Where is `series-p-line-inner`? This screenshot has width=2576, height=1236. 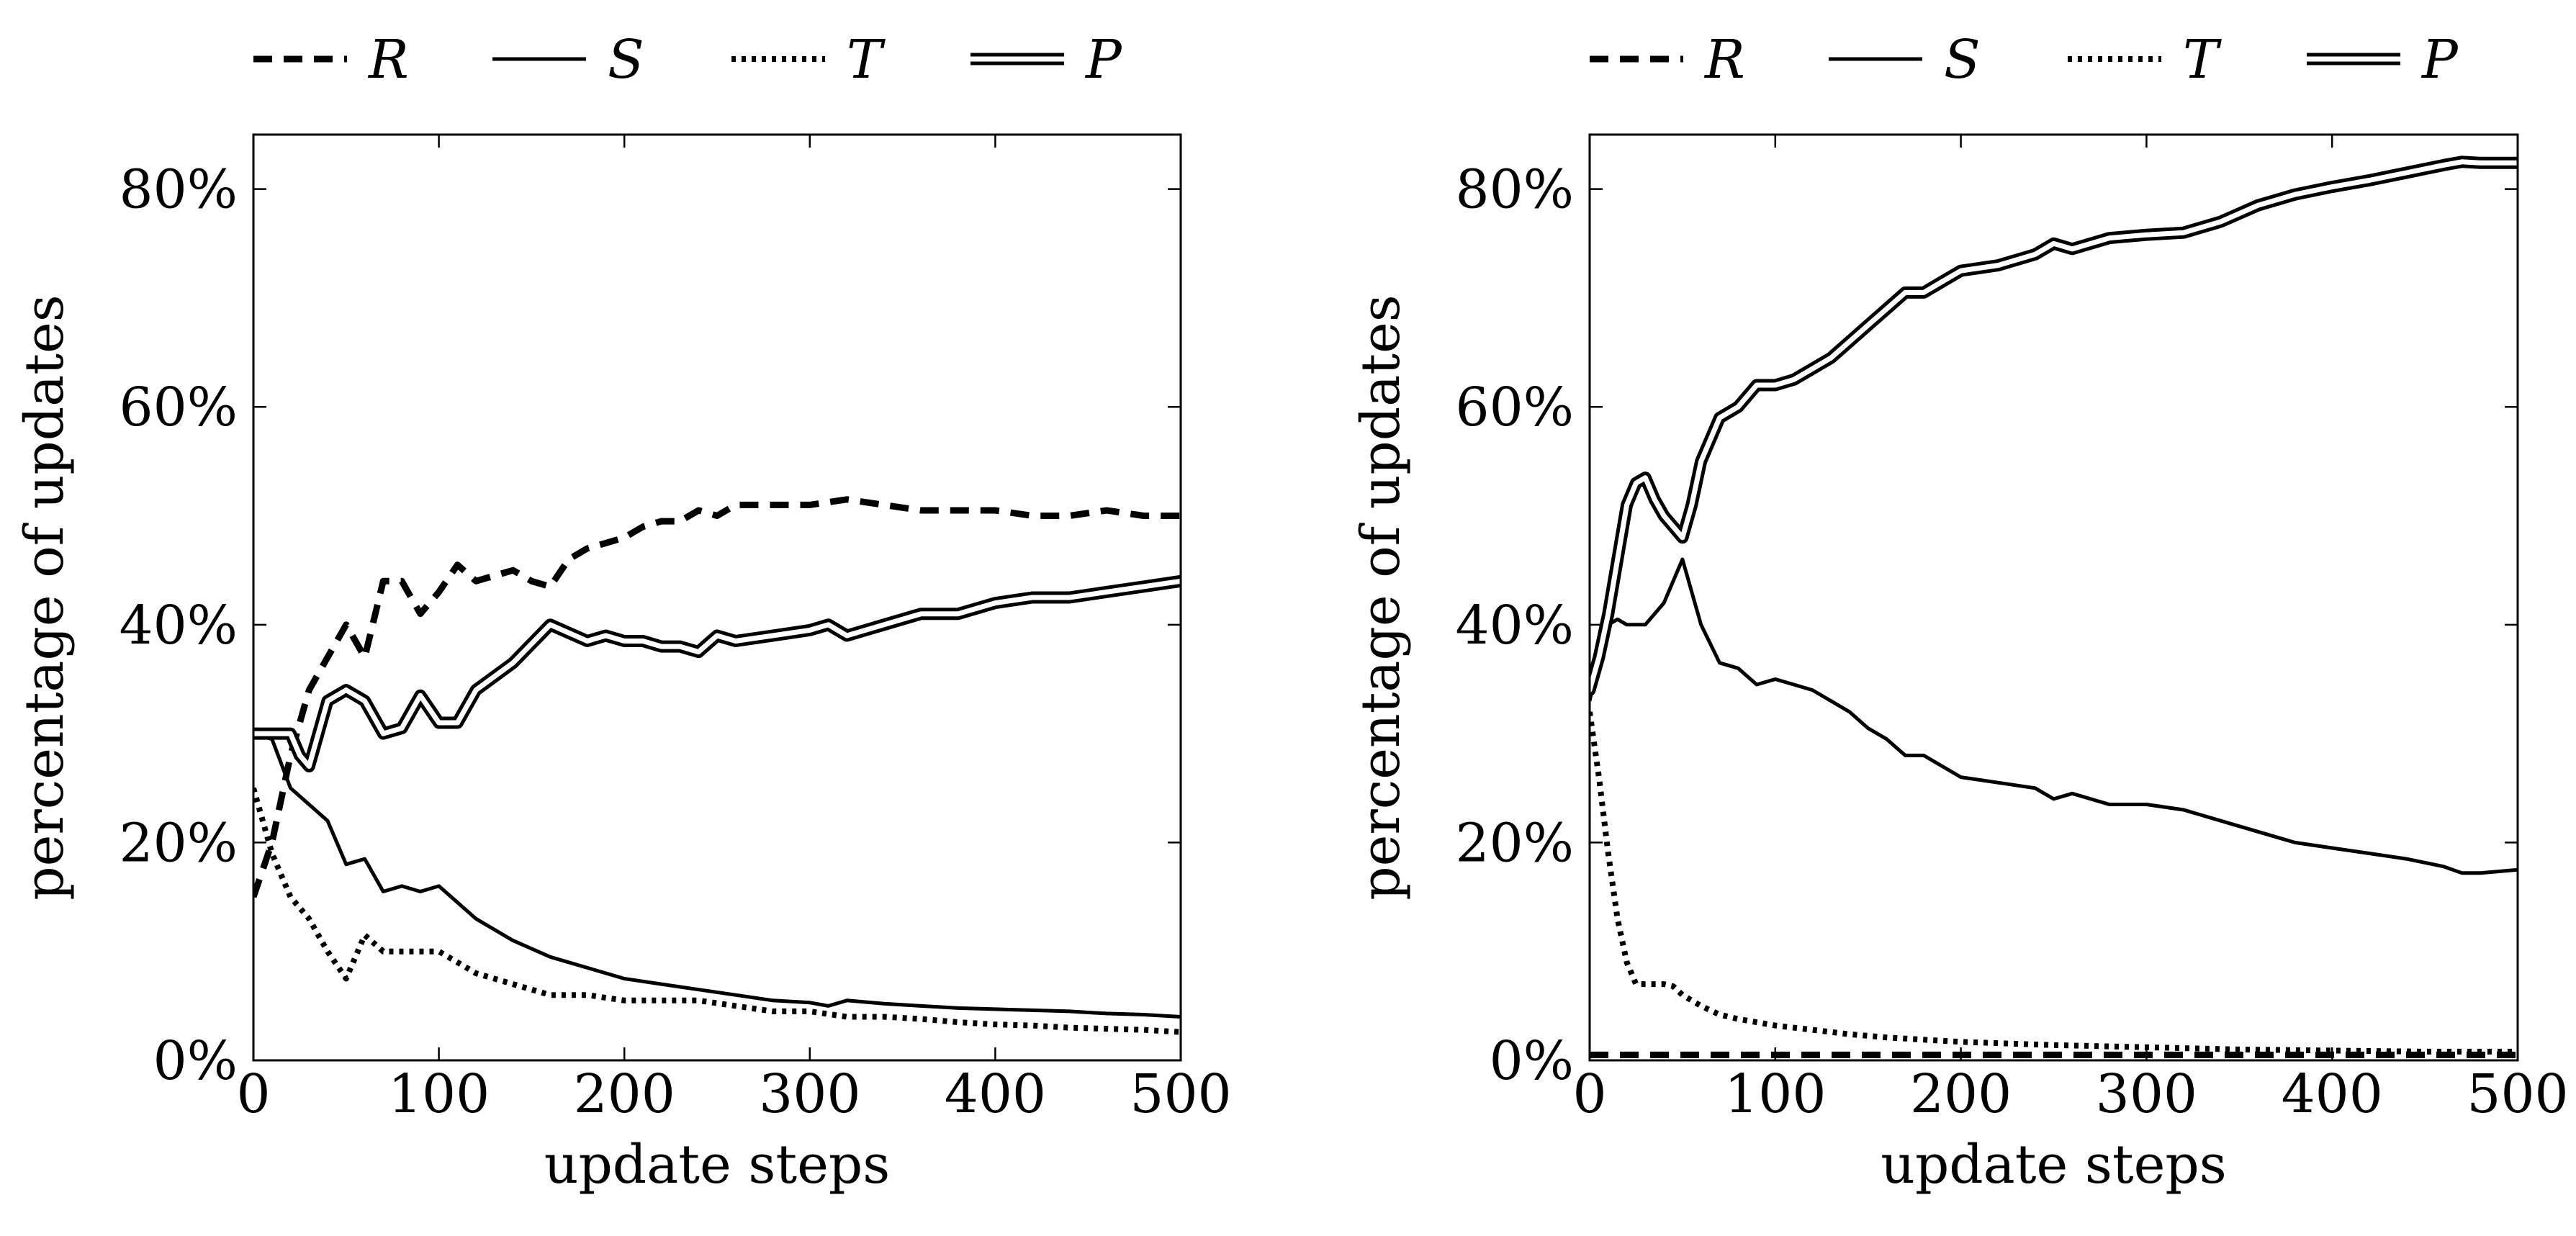 series-p-line-inner is located at coordinates (717, 673).